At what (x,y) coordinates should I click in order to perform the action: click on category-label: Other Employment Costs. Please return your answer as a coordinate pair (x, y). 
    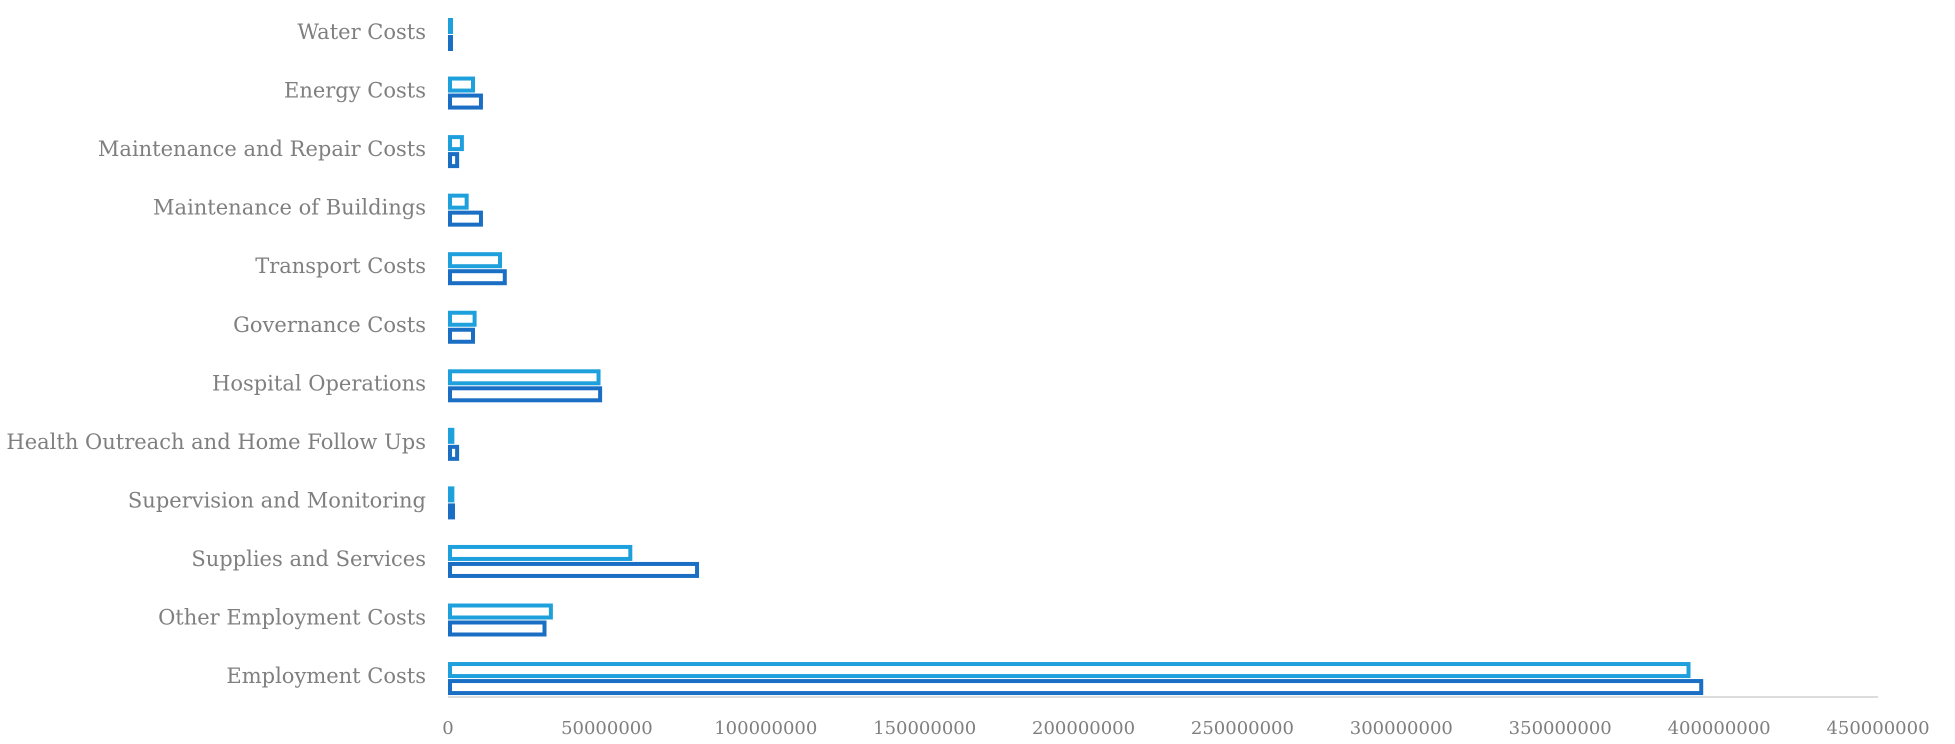
    Looking at the image, I should click on (292, 618).